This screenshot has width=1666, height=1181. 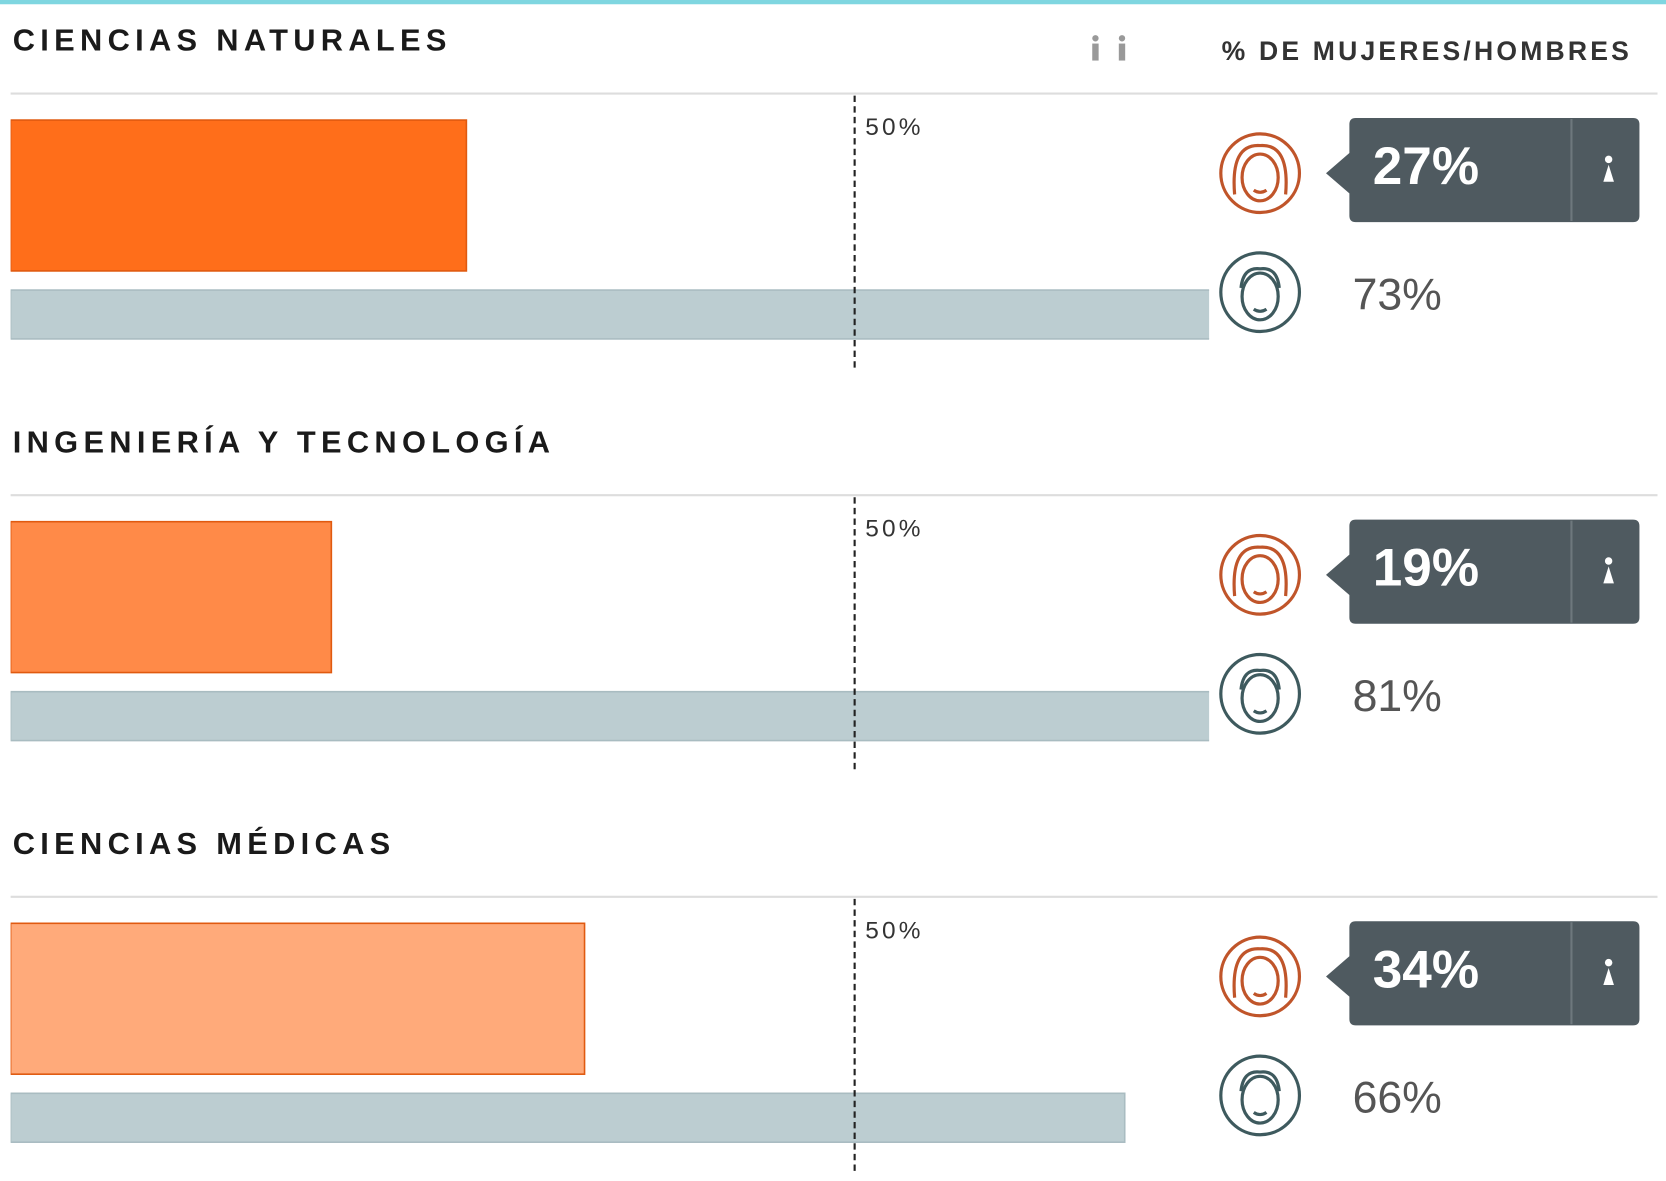 What do you see at coordinates (833, 2) in the screenshot?
I see `top-strip` at bounding box center [833, 2].